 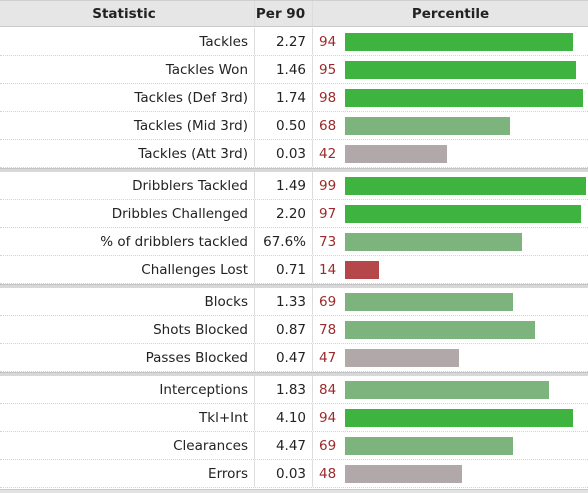 I want to click on header-statistic: Statistic, so click(x=127, y=13).